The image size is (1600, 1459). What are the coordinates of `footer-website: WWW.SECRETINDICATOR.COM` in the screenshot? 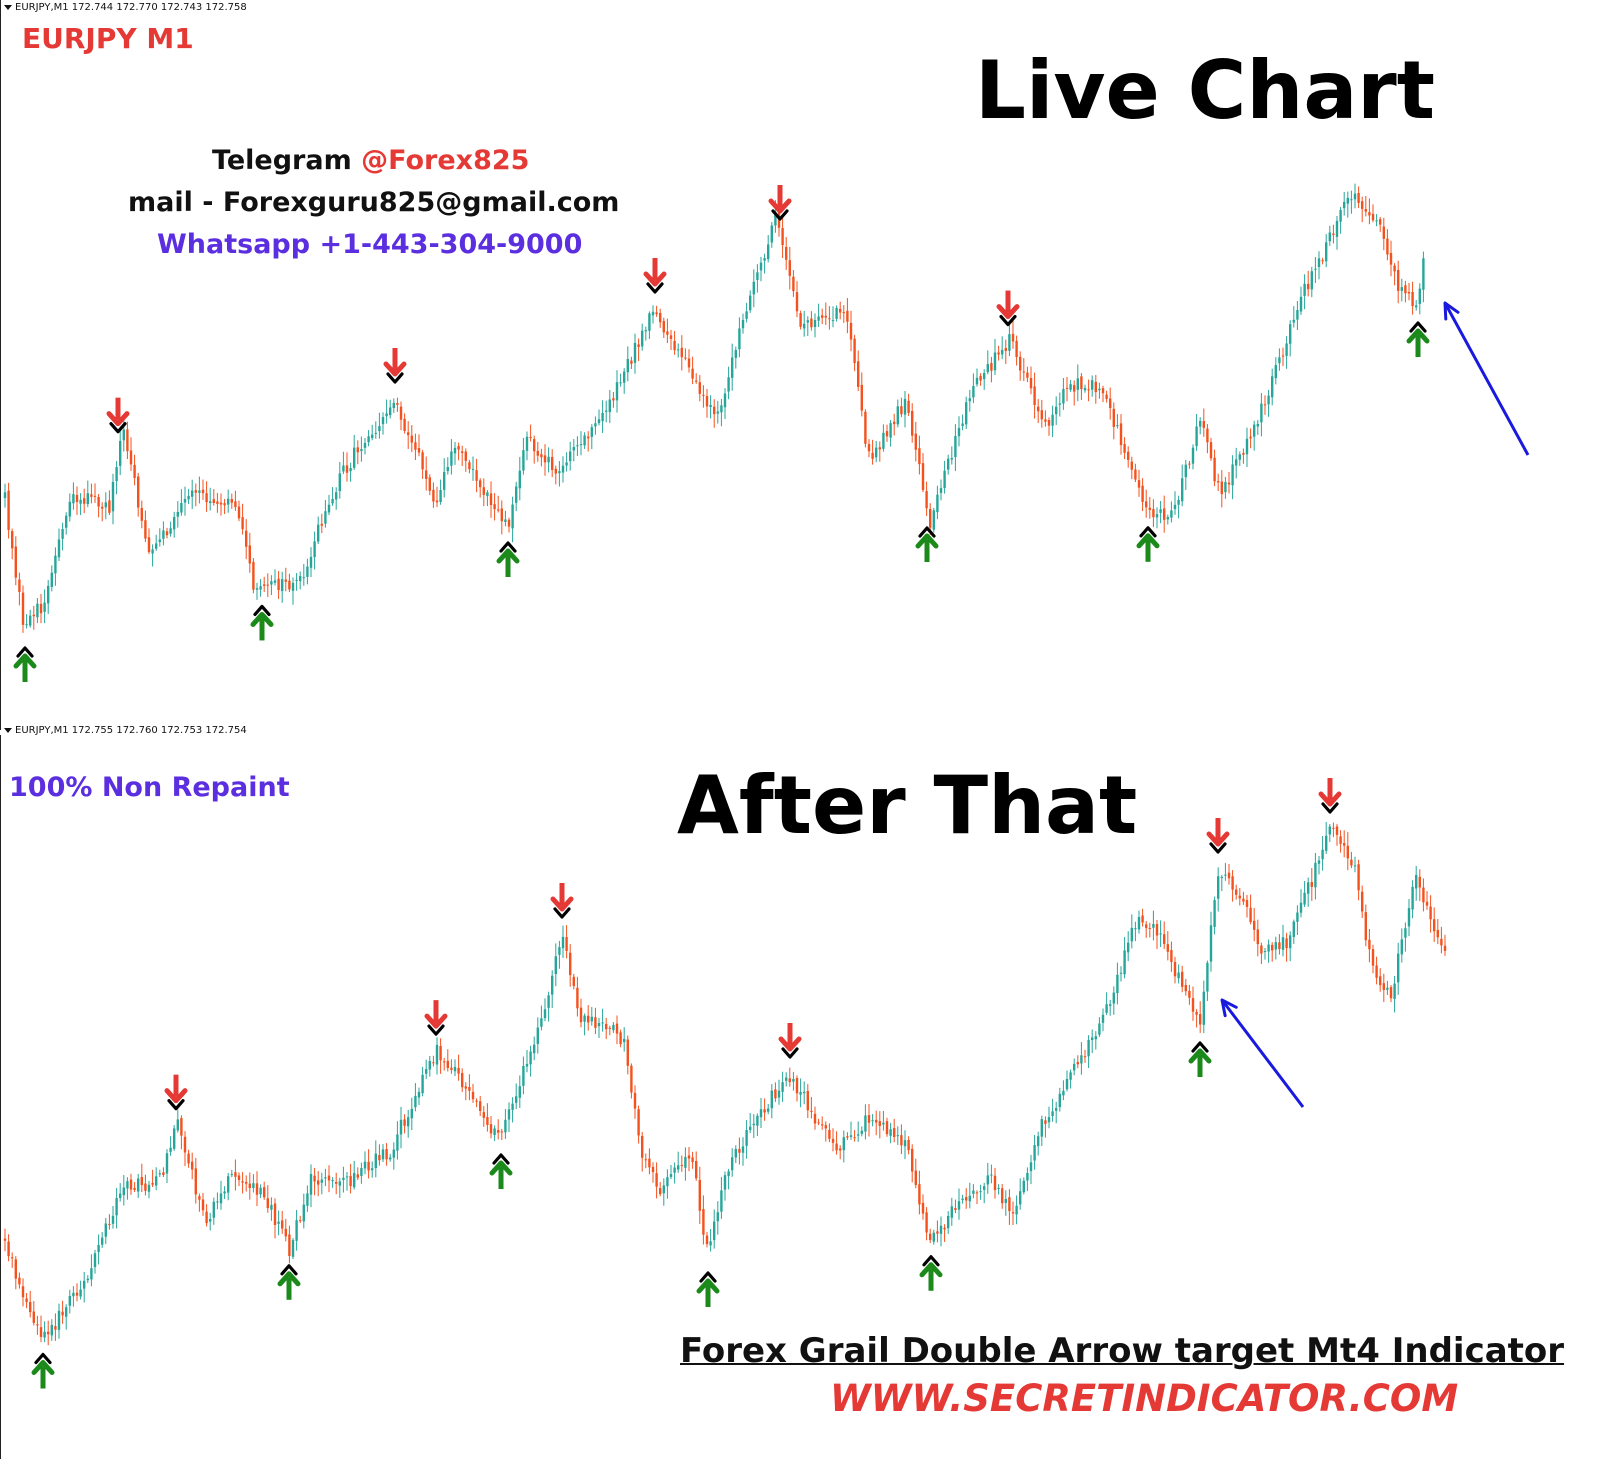 It's located at (1144, 1398).